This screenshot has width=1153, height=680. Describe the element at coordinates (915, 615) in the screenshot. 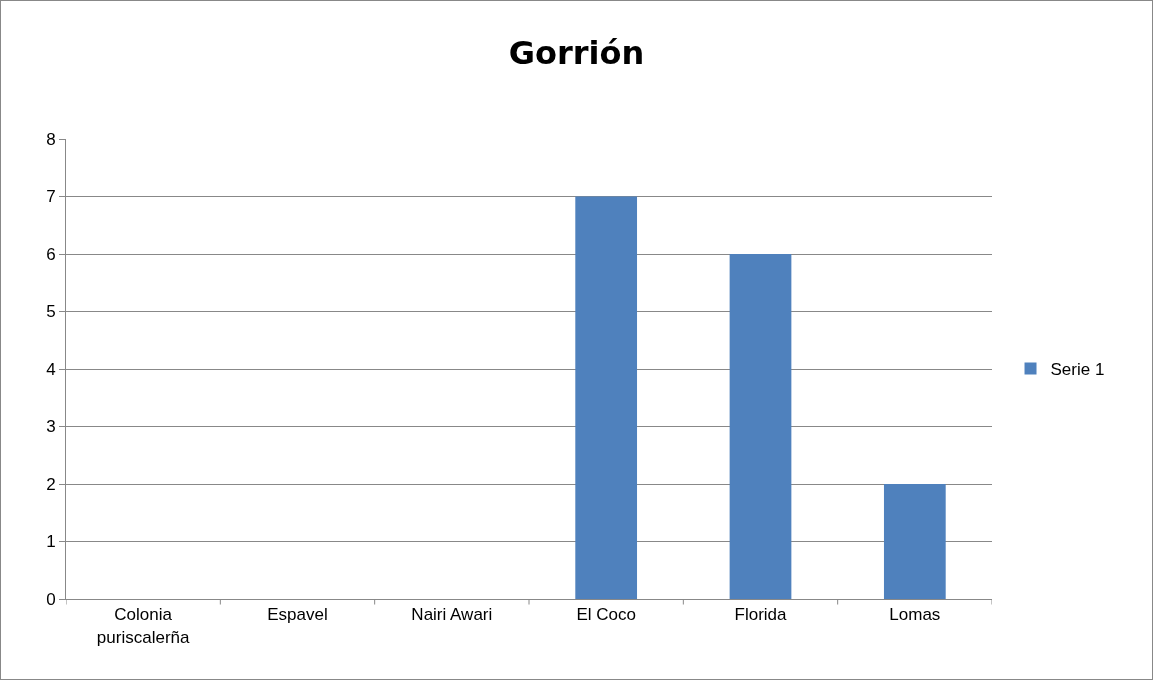

I see `x-tick-label: Lomas` at that location.